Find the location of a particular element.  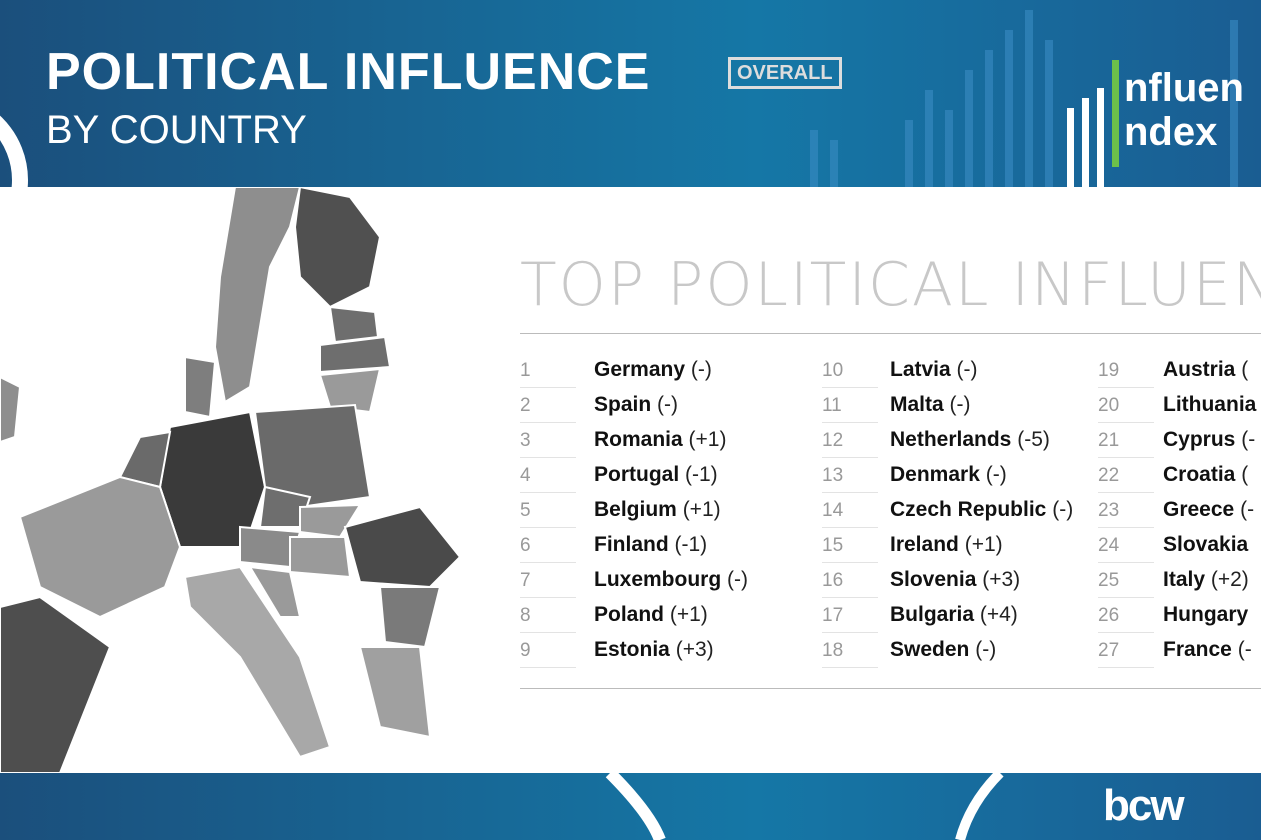

ranking-entry: Malta (-) is located at coordinates (930, 405).